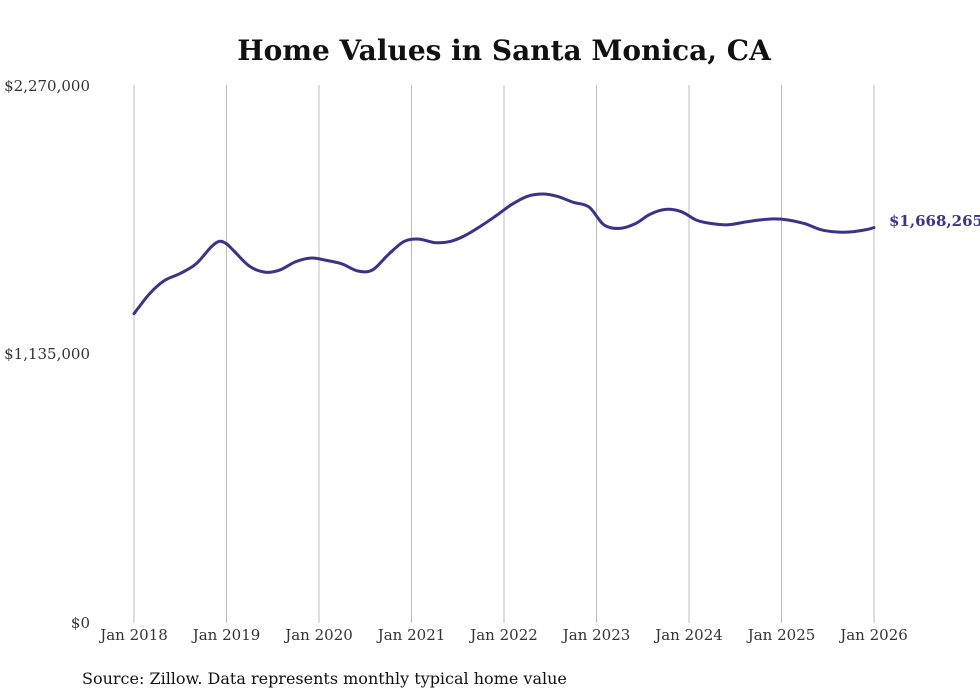 This screenshot has width=980, height=699. I want to click on x-tick-label: Jan 2019, so click(226, 635).